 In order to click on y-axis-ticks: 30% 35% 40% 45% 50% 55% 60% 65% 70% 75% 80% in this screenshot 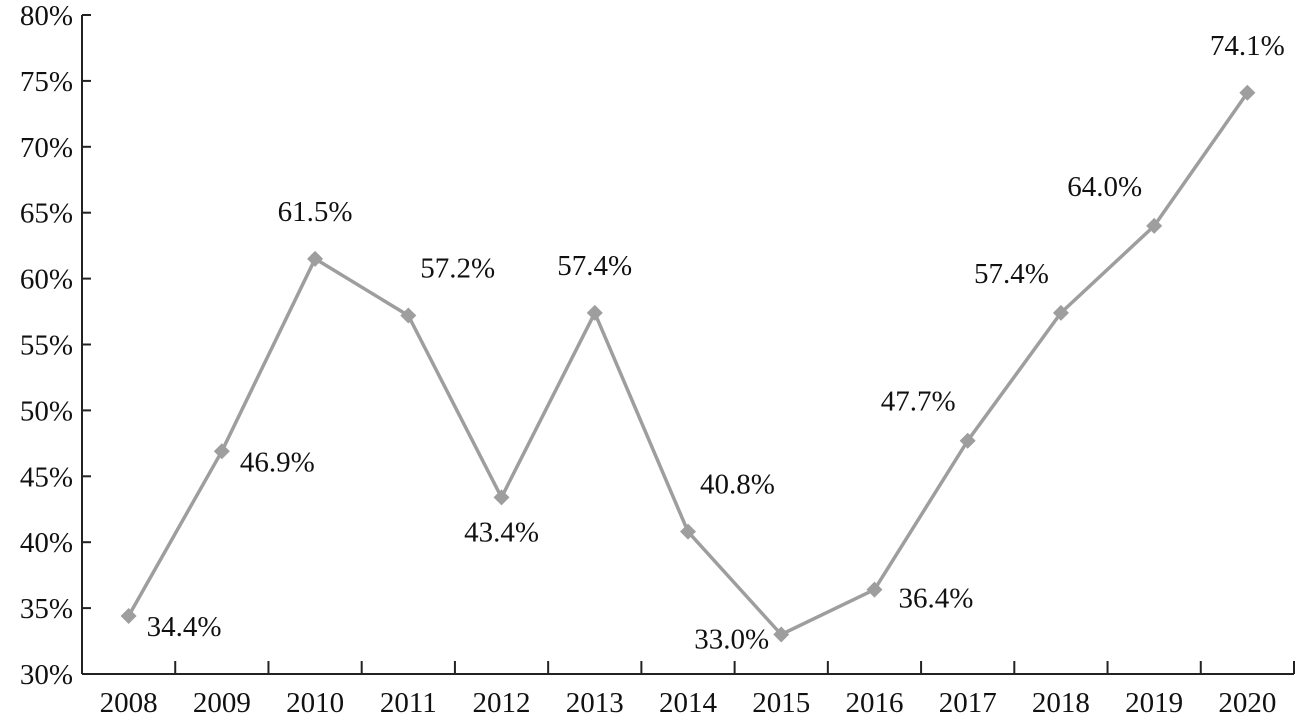, I will do `click(55, 345)`.